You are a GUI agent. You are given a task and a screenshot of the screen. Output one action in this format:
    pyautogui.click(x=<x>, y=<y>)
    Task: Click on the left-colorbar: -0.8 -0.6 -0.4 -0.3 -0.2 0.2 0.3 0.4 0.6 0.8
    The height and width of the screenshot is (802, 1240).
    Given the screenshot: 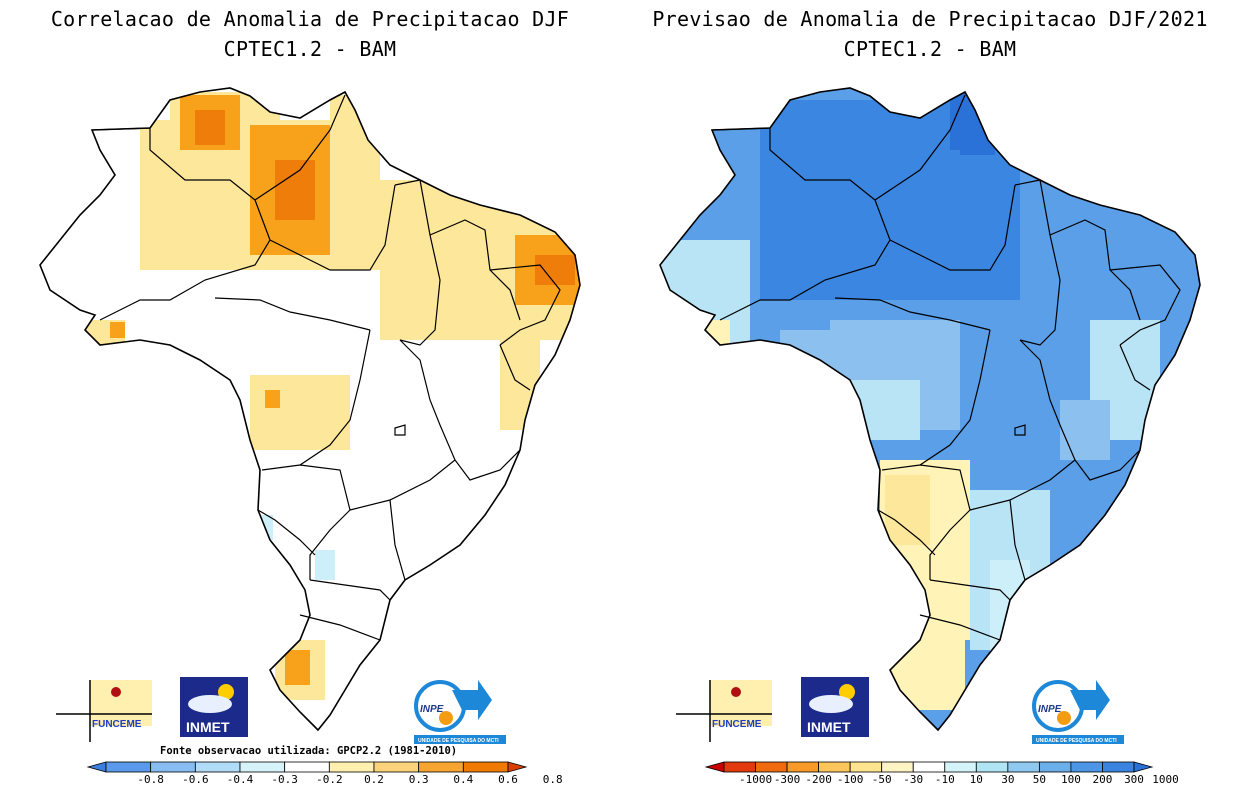 What is the action you would take?
    pyautogui.click(x=324, y=773)
    